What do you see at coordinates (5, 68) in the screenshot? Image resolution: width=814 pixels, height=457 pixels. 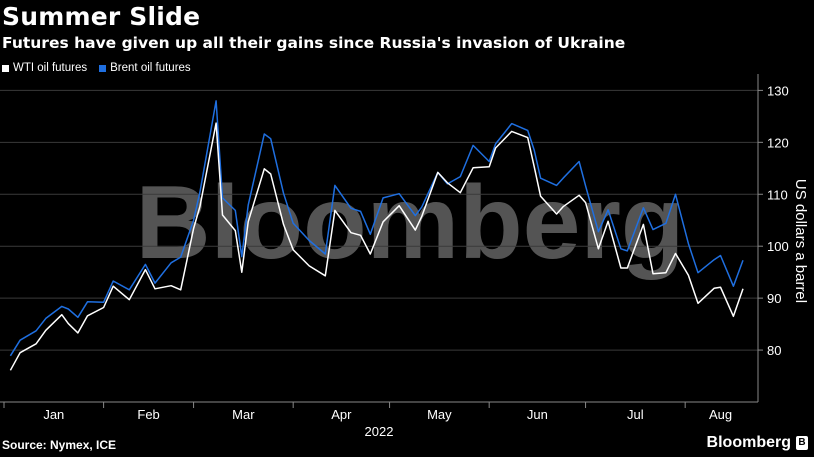 I see `legend-swatch-wti` at bounding box center [5, 68].